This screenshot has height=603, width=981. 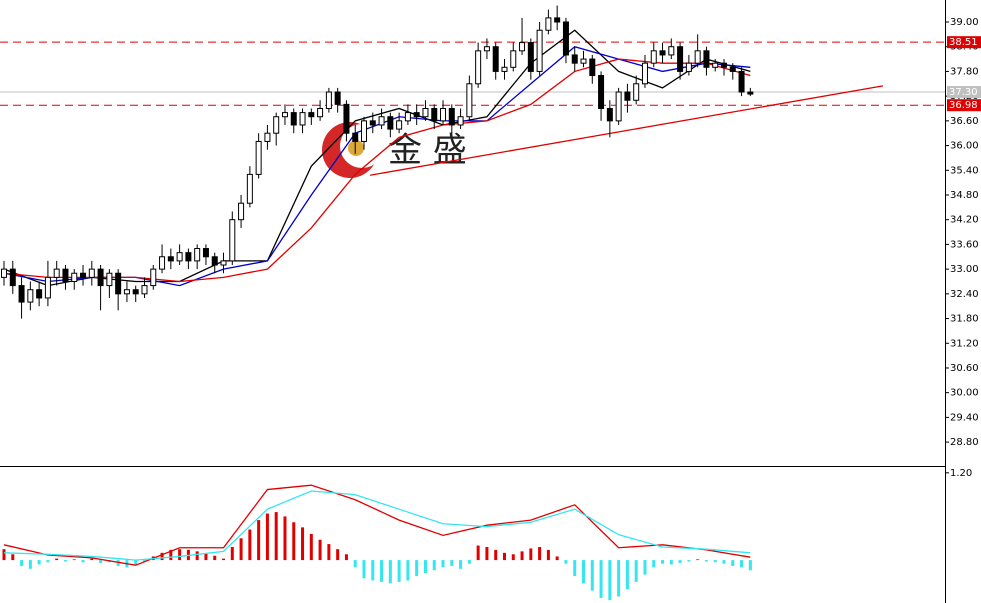 I want to click on y-tick-label: 34.80, so click(x=964, y=195).